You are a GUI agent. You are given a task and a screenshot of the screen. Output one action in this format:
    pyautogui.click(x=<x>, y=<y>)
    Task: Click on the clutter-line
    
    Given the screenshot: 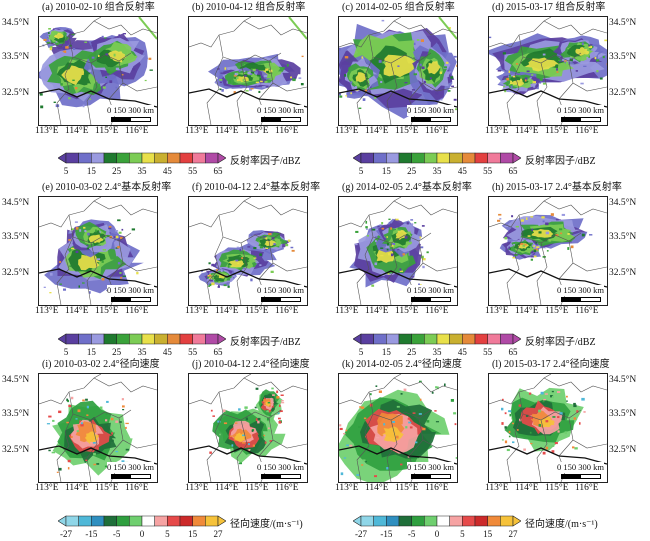 What is the action you would take?
    pyautogui.click(x=447, y=28)
    